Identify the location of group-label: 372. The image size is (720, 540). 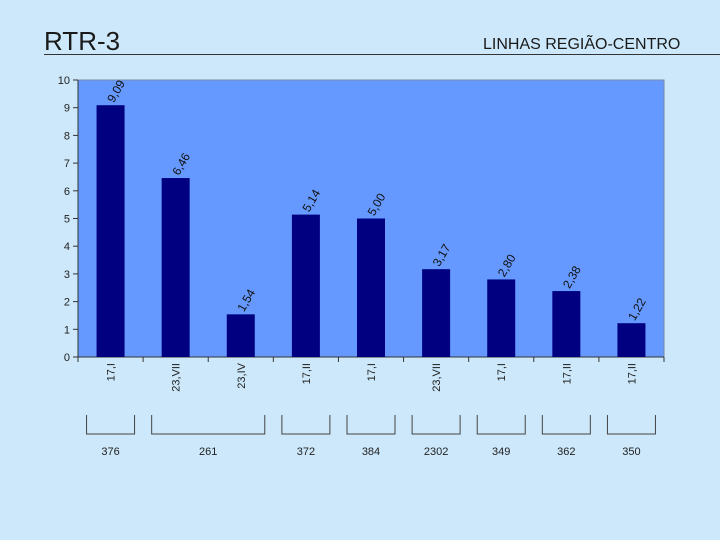
(306, 452).